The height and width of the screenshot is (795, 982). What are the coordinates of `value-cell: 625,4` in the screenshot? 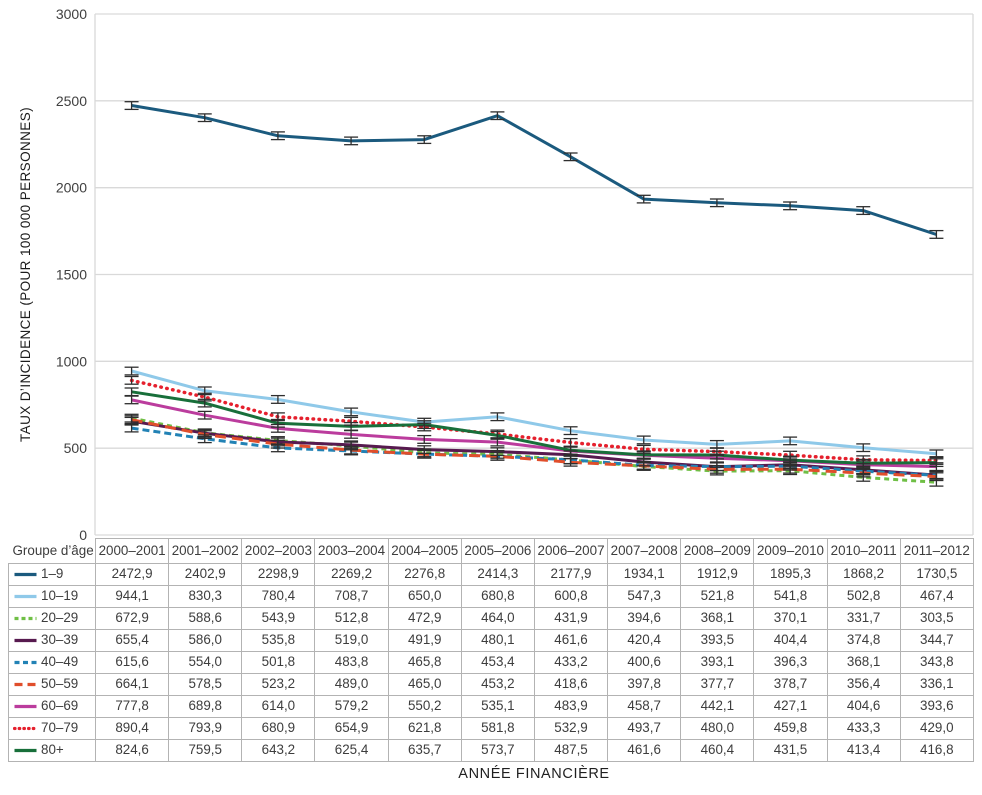 It's located at (351, 750).